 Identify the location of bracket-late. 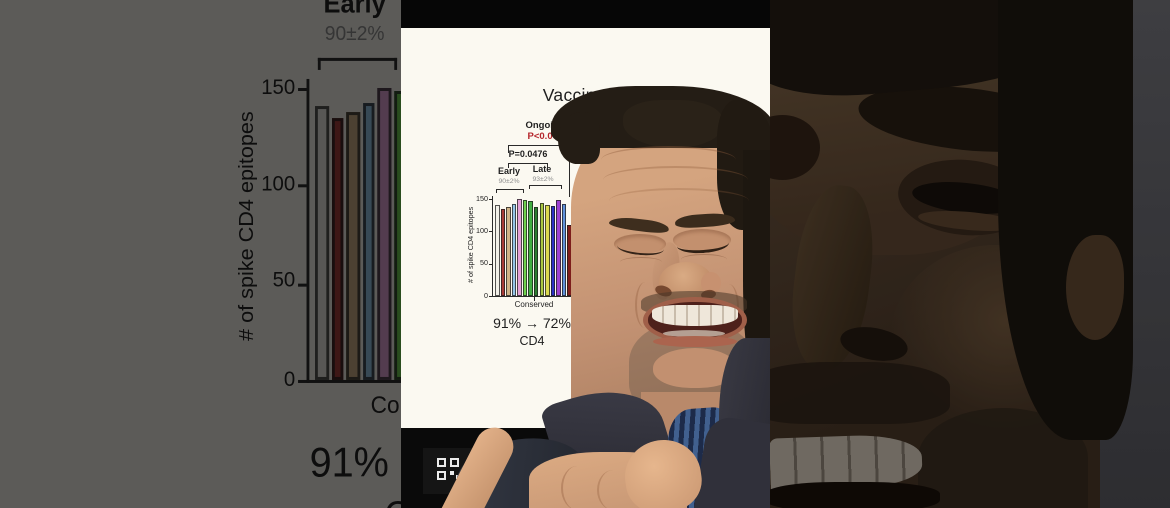
(545, 185).